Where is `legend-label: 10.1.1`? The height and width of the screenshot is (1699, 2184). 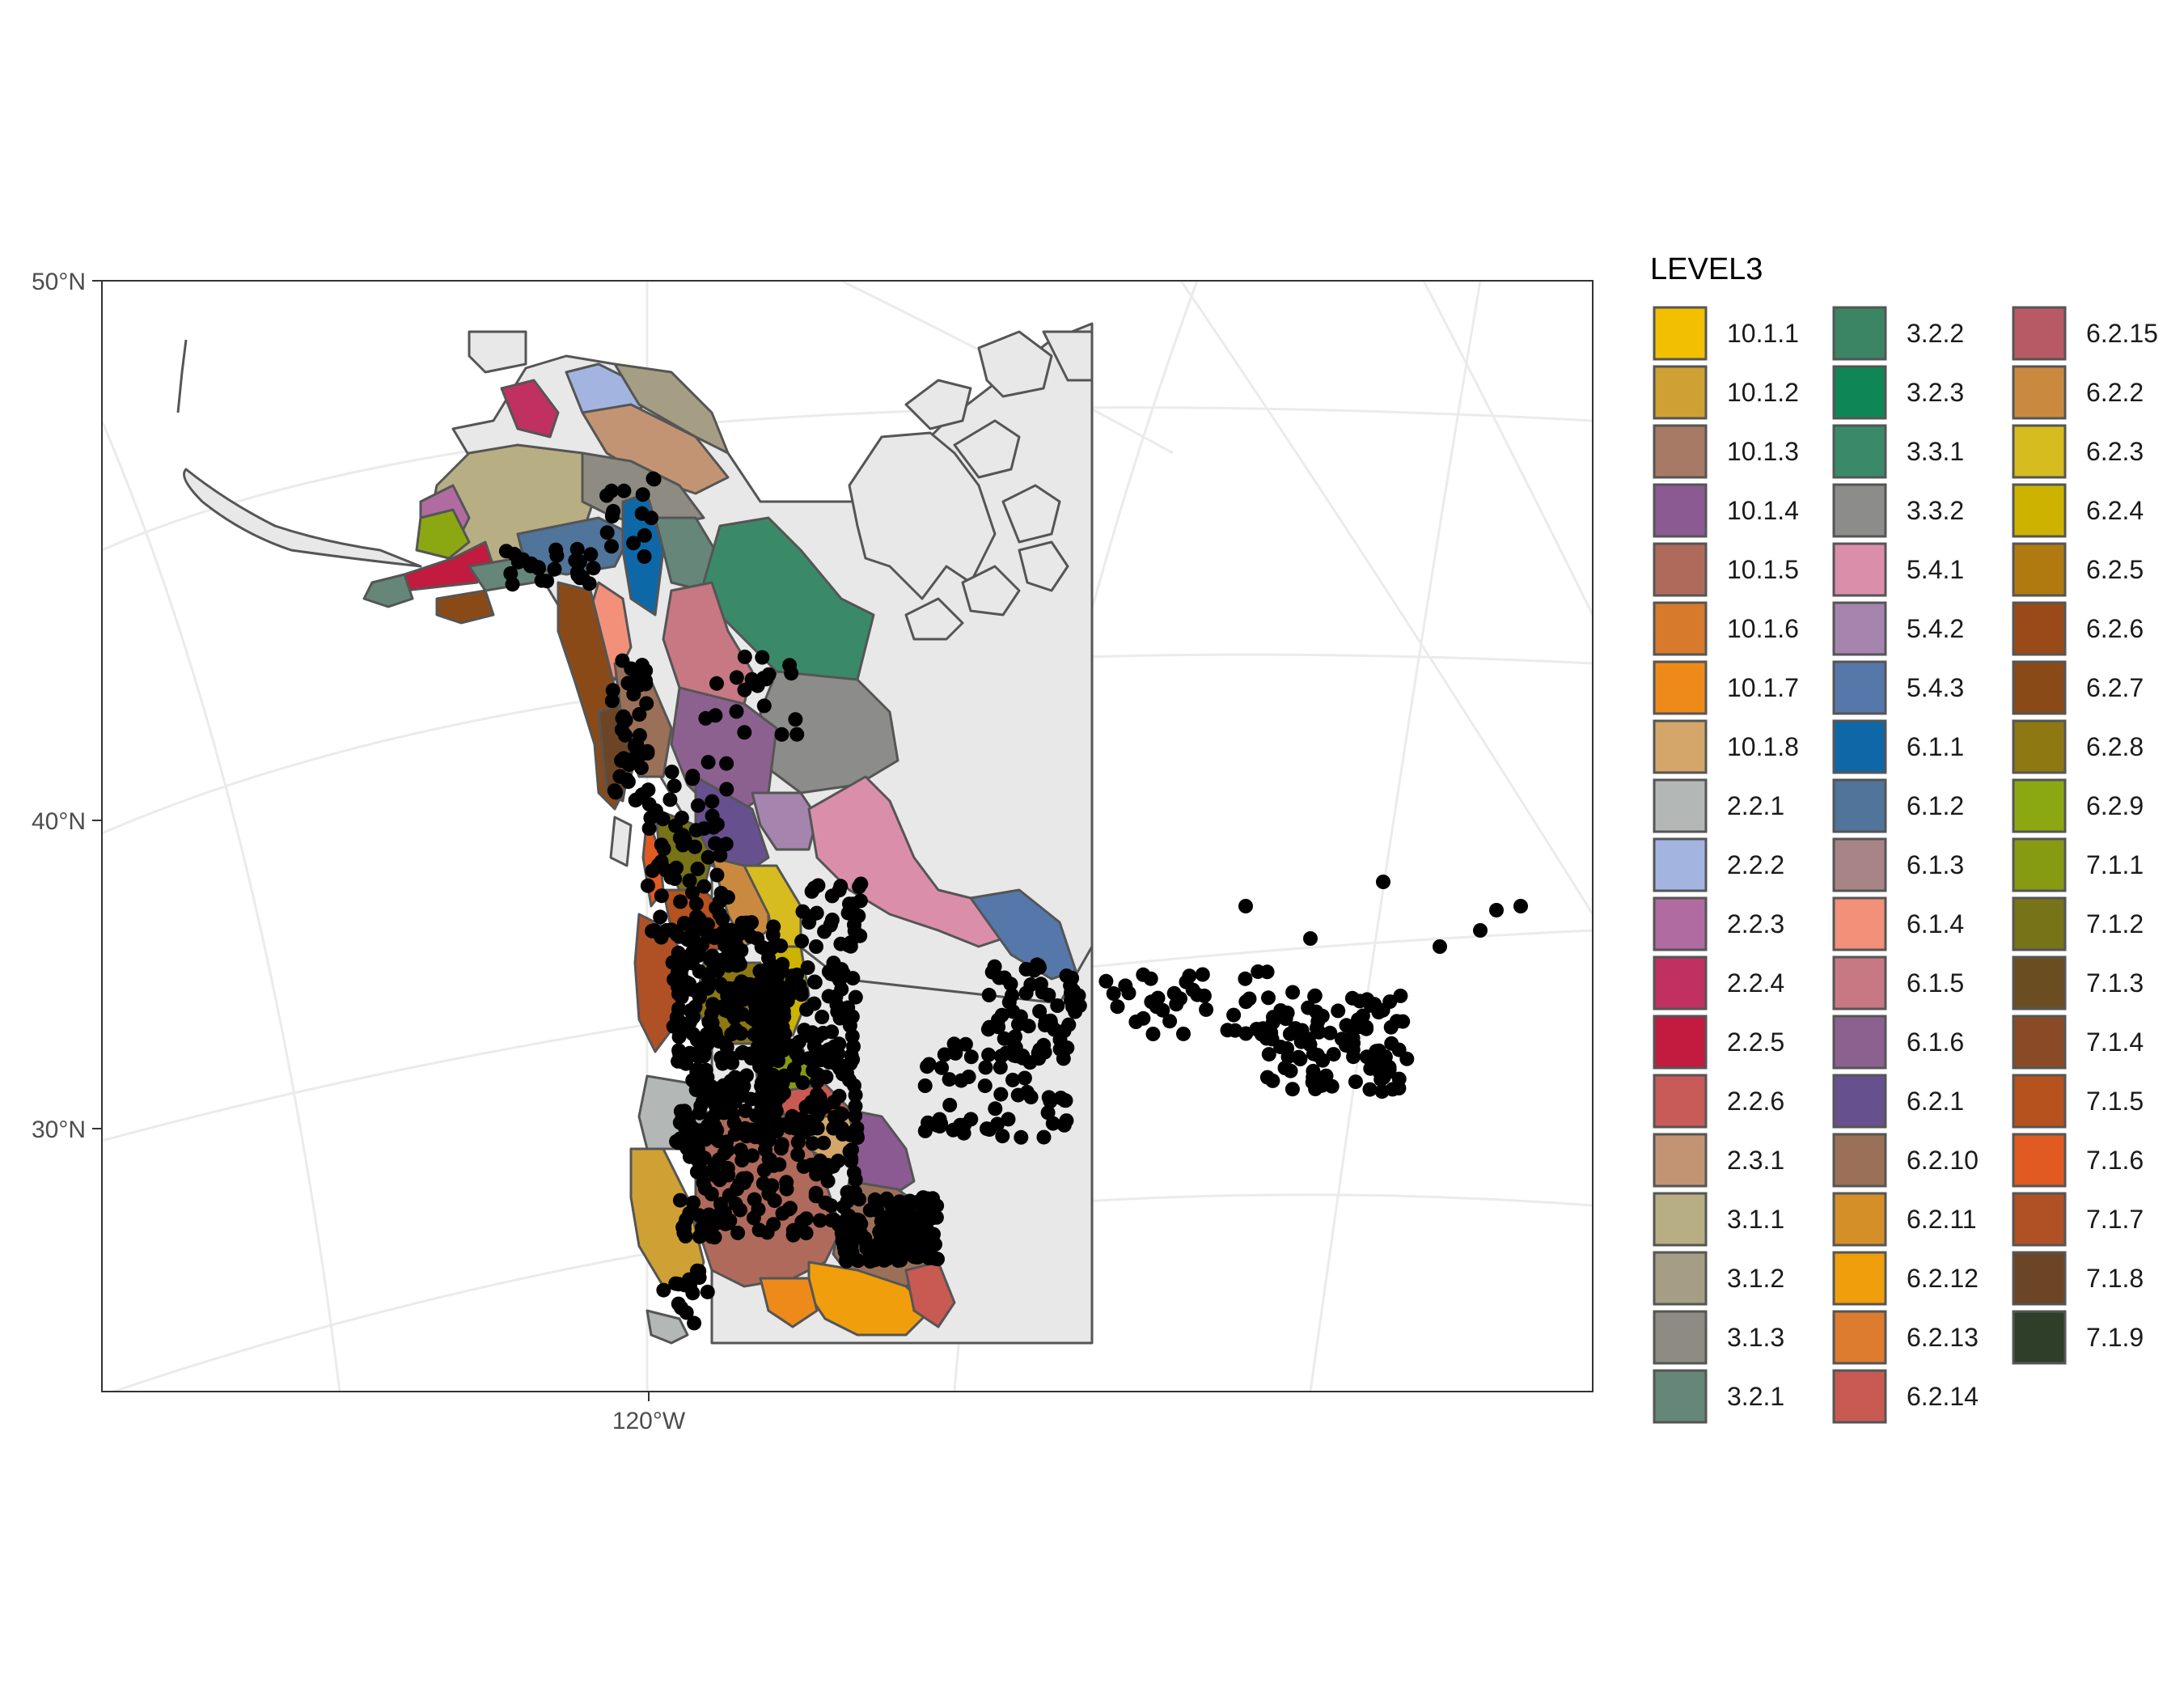
legend-label: 10.1.1 is located at coordinates (1763, 333).